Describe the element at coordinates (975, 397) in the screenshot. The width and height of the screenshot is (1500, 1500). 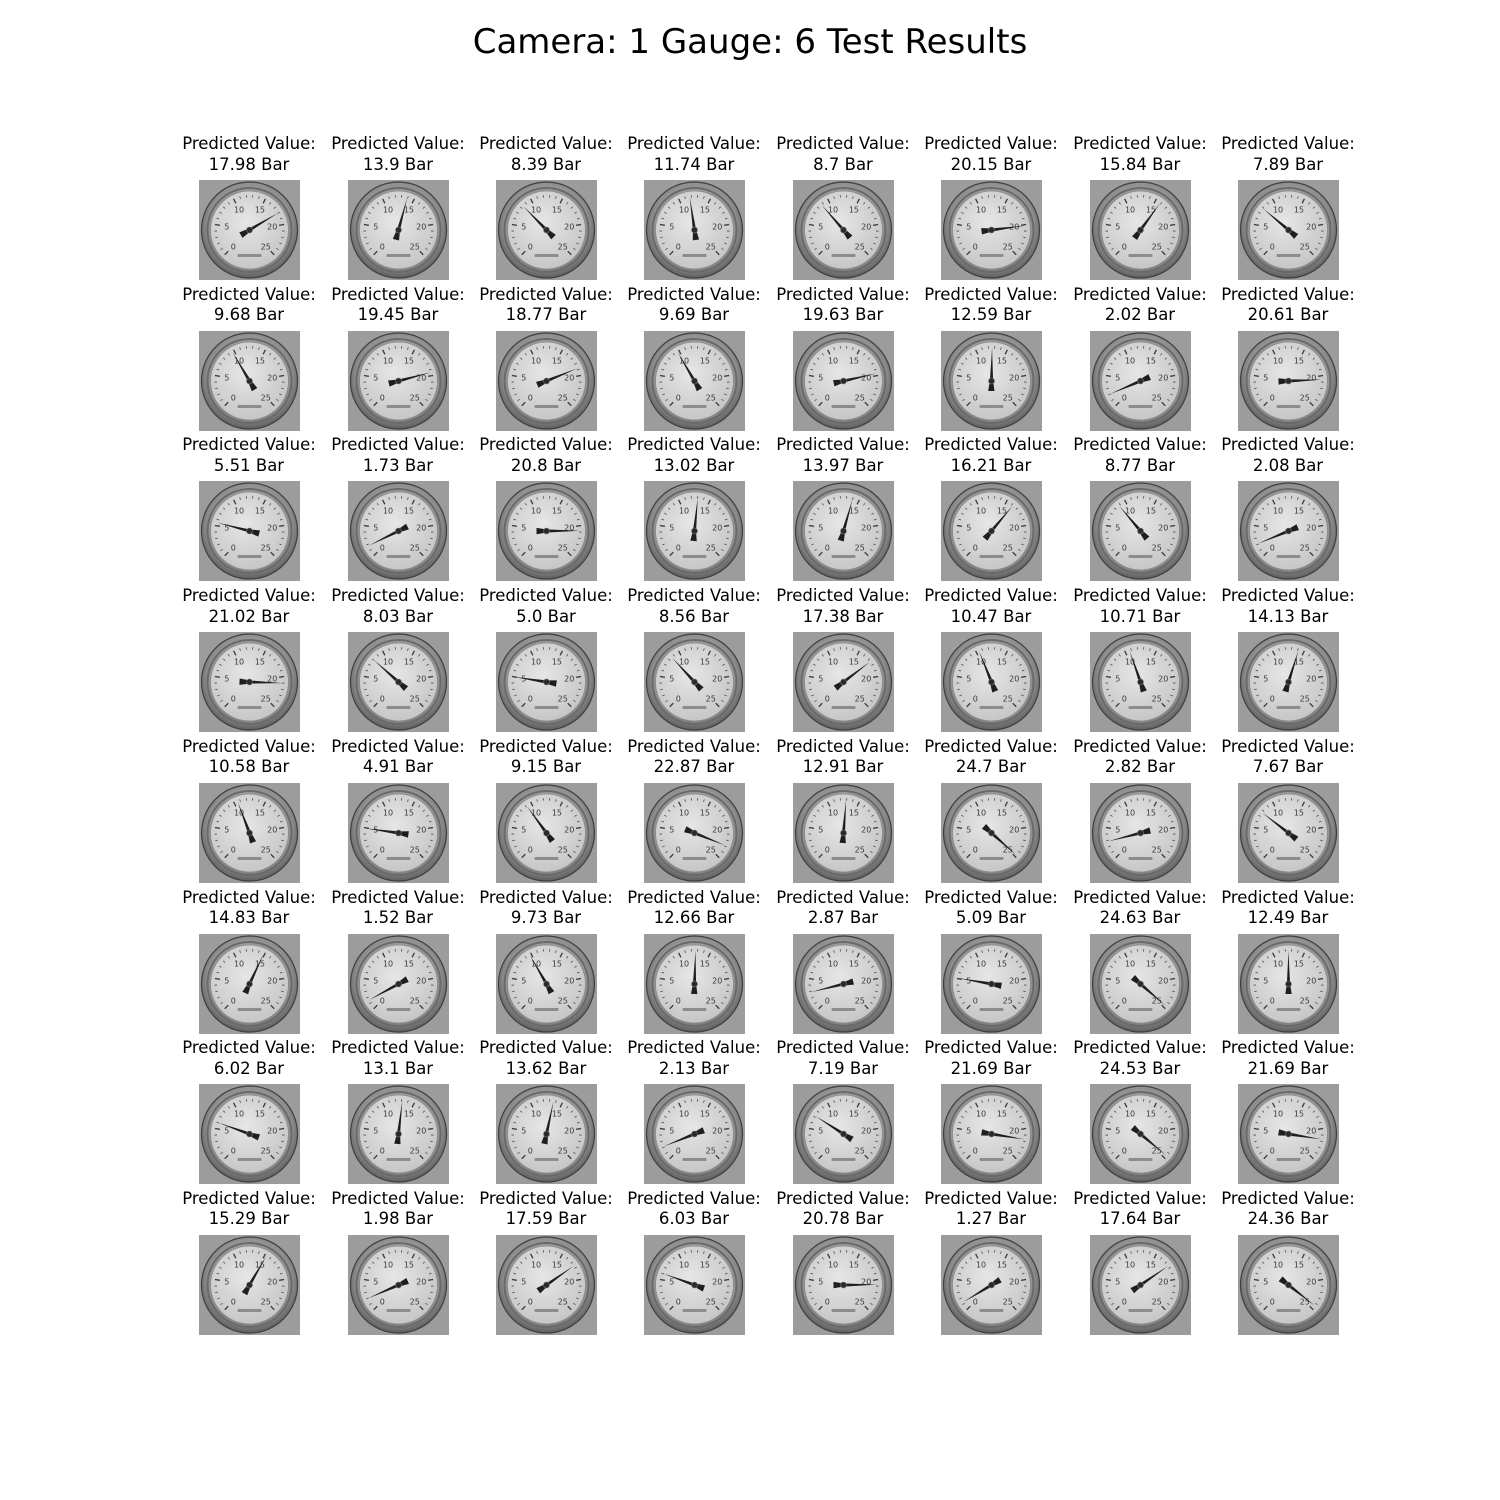
I see `gauge-tick-label: 0` at that location.